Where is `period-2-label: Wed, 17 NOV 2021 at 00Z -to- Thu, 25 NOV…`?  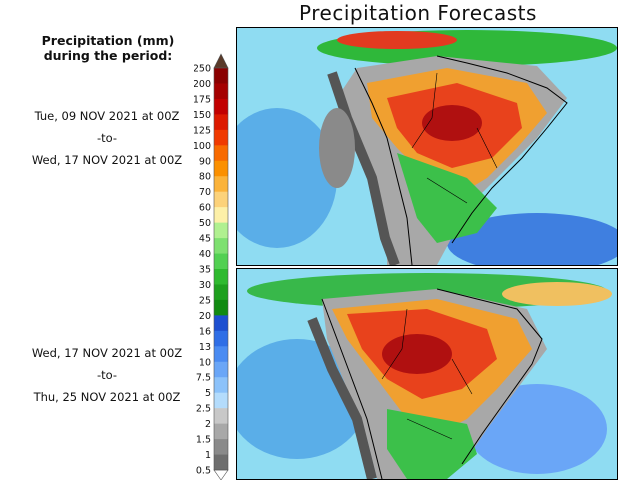
period-2-label: Wed, 17 NOV 2021 at 00Z -to- Thu, 25 NOV… is located at coordinates (107, 375).